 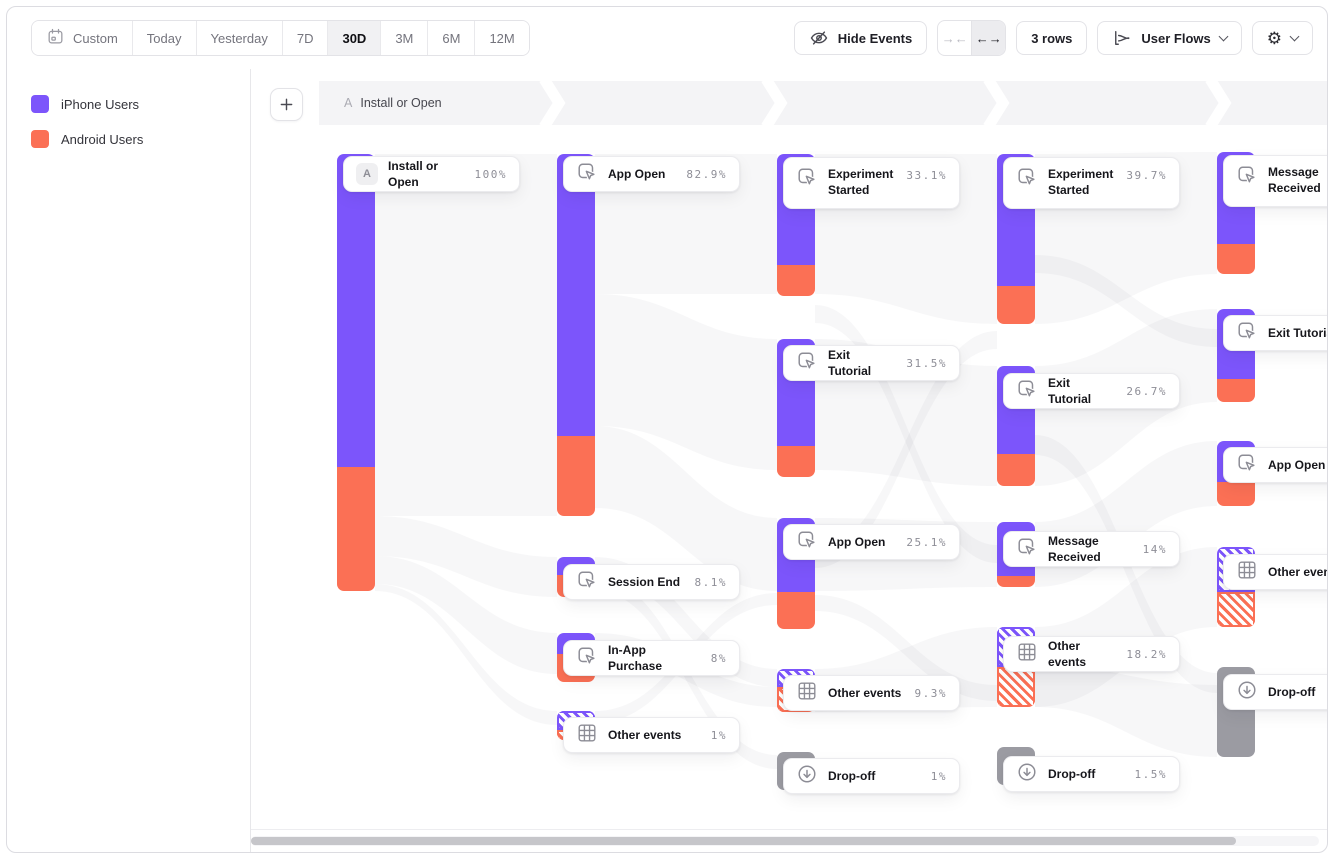 I want to click on flow-node-drop-off: Drop-off 1.5%, so click(x=1091, y=774).